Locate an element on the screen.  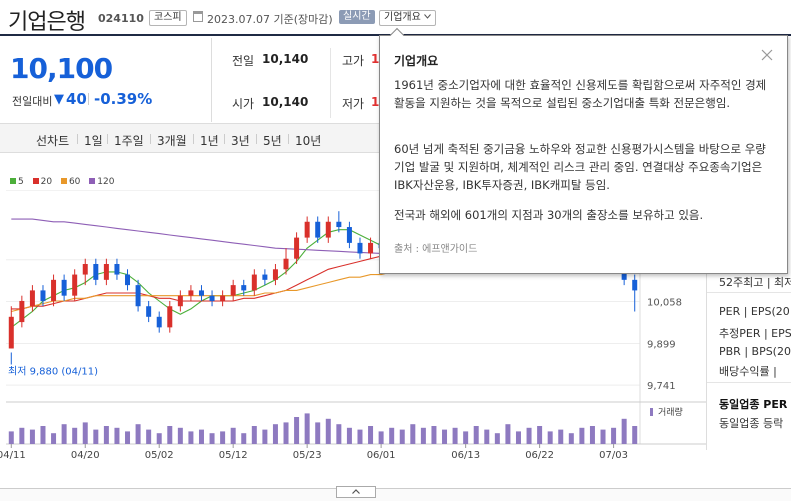
same-sector-rate: 동일업종 등락 is located at coordinates (751, 423).